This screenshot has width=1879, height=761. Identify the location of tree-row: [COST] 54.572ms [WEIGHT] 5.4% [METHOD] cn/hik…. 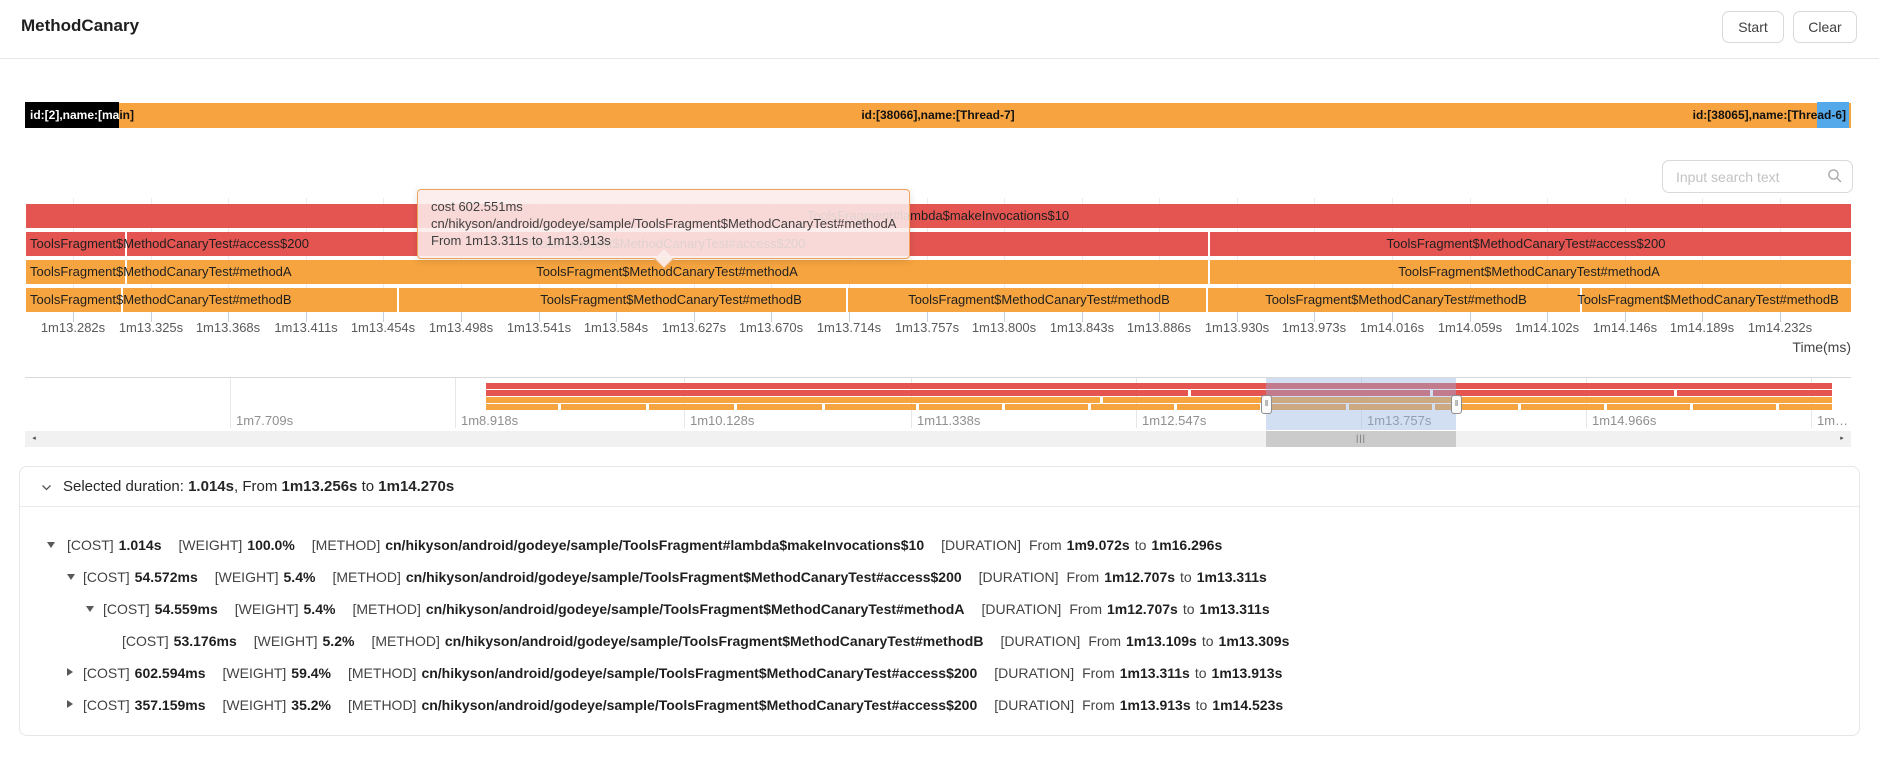
(939, 577).